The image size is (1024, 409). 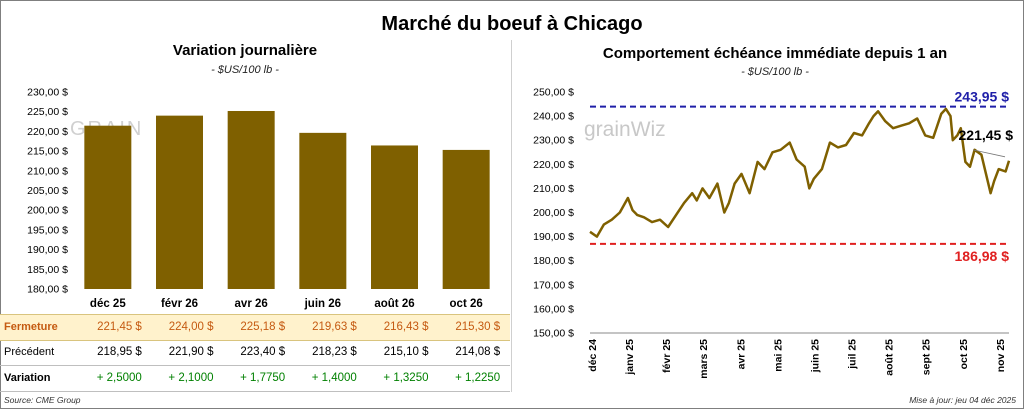 I want to click on line-ytick-label: 210,00 $, so click(x=553, y=189).